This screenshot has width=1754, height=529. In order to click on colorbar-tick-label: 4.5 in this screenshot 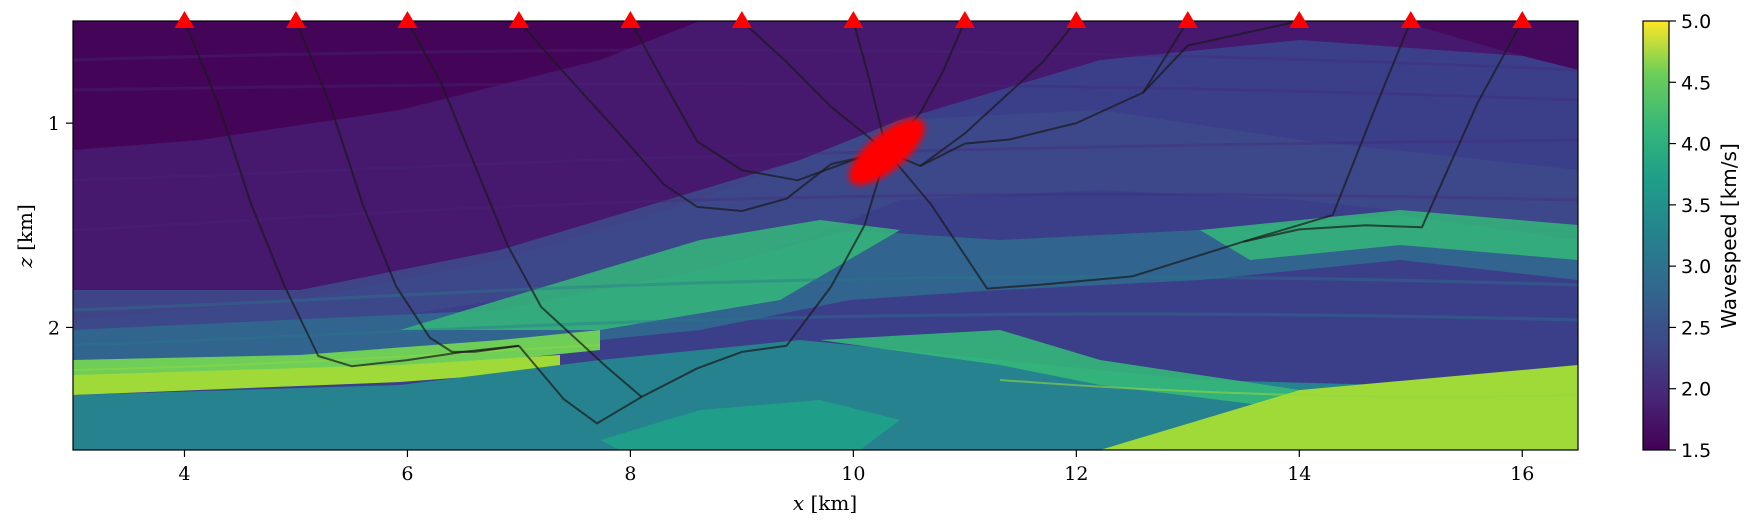, I will do `click(1696, 83)`.